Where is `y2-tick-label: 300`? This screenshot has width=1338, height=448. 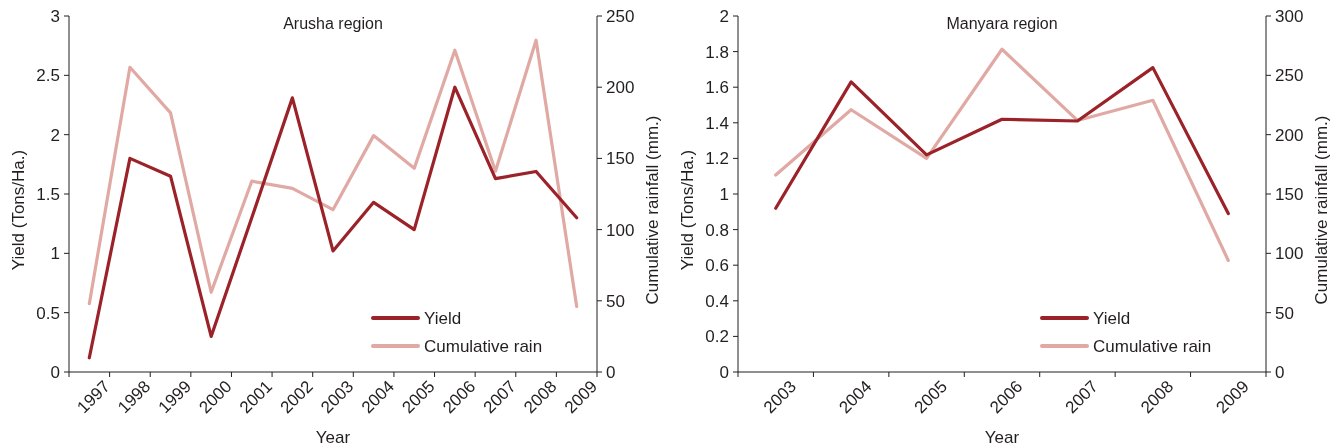
y2-tick-label: 300 is located at coordinates (1289, 16).